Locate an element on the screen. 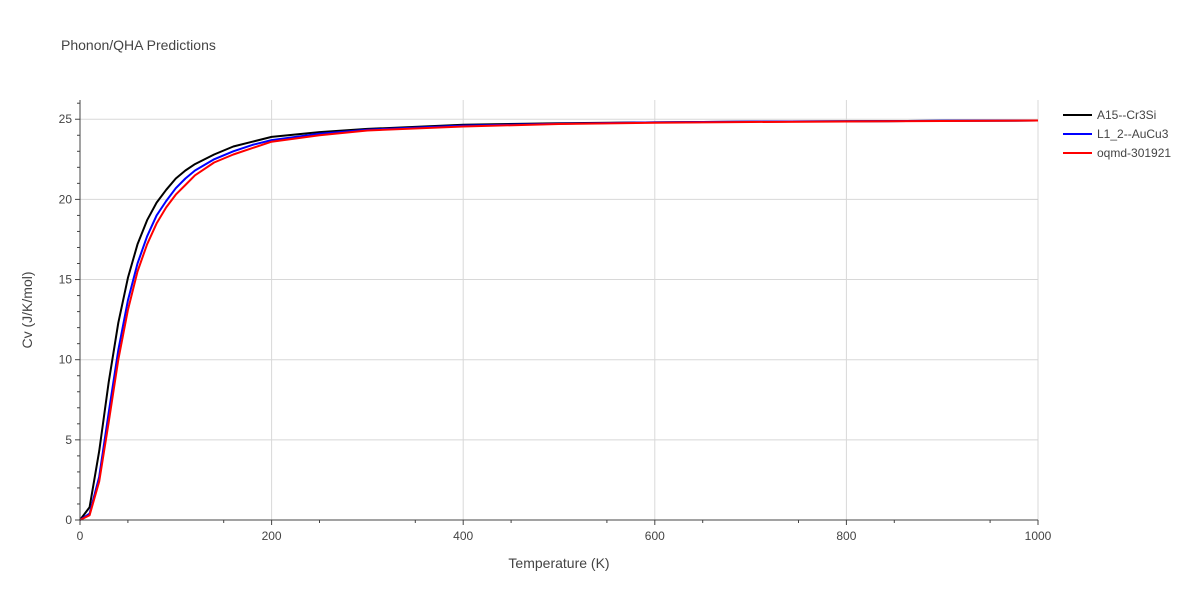 Image resolution: width=1200 pixels, height=600 pixels. y-axis-title: Cv (J/K/mol) is located at coordinates (27, 310).